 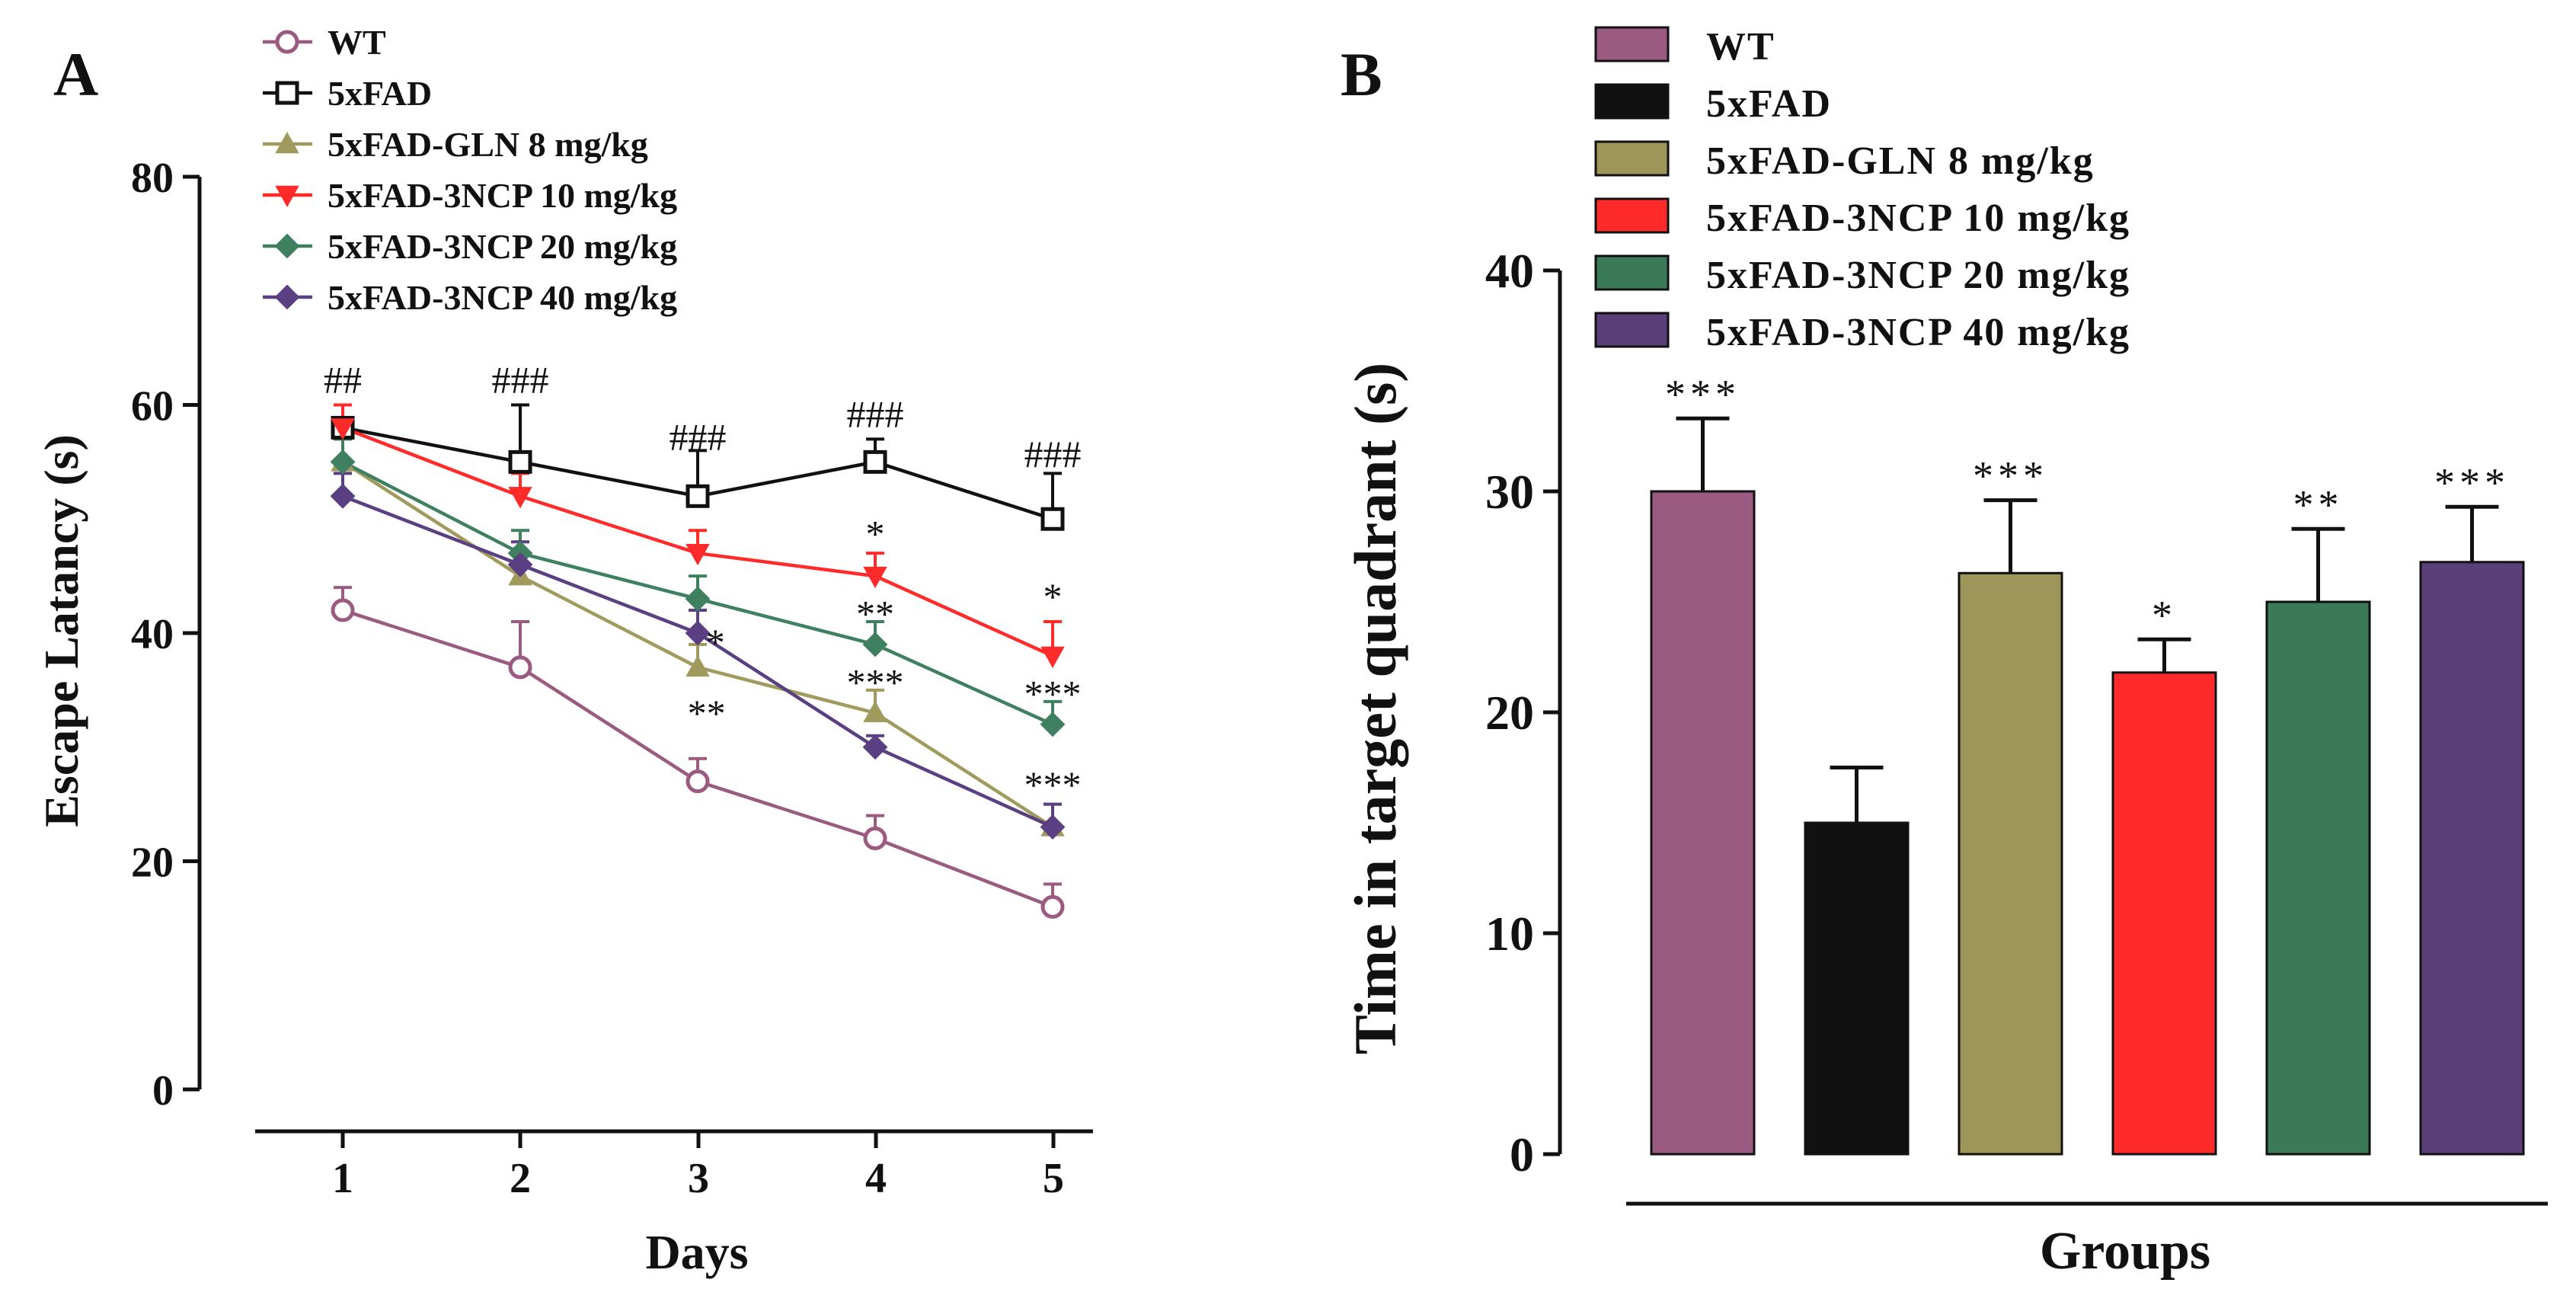 What do you see at coordinates (61, 631) in the screenshot?
I see `panel-a-y-axis-label: Escape Latancy (s)` at bounding box center [61, 631].